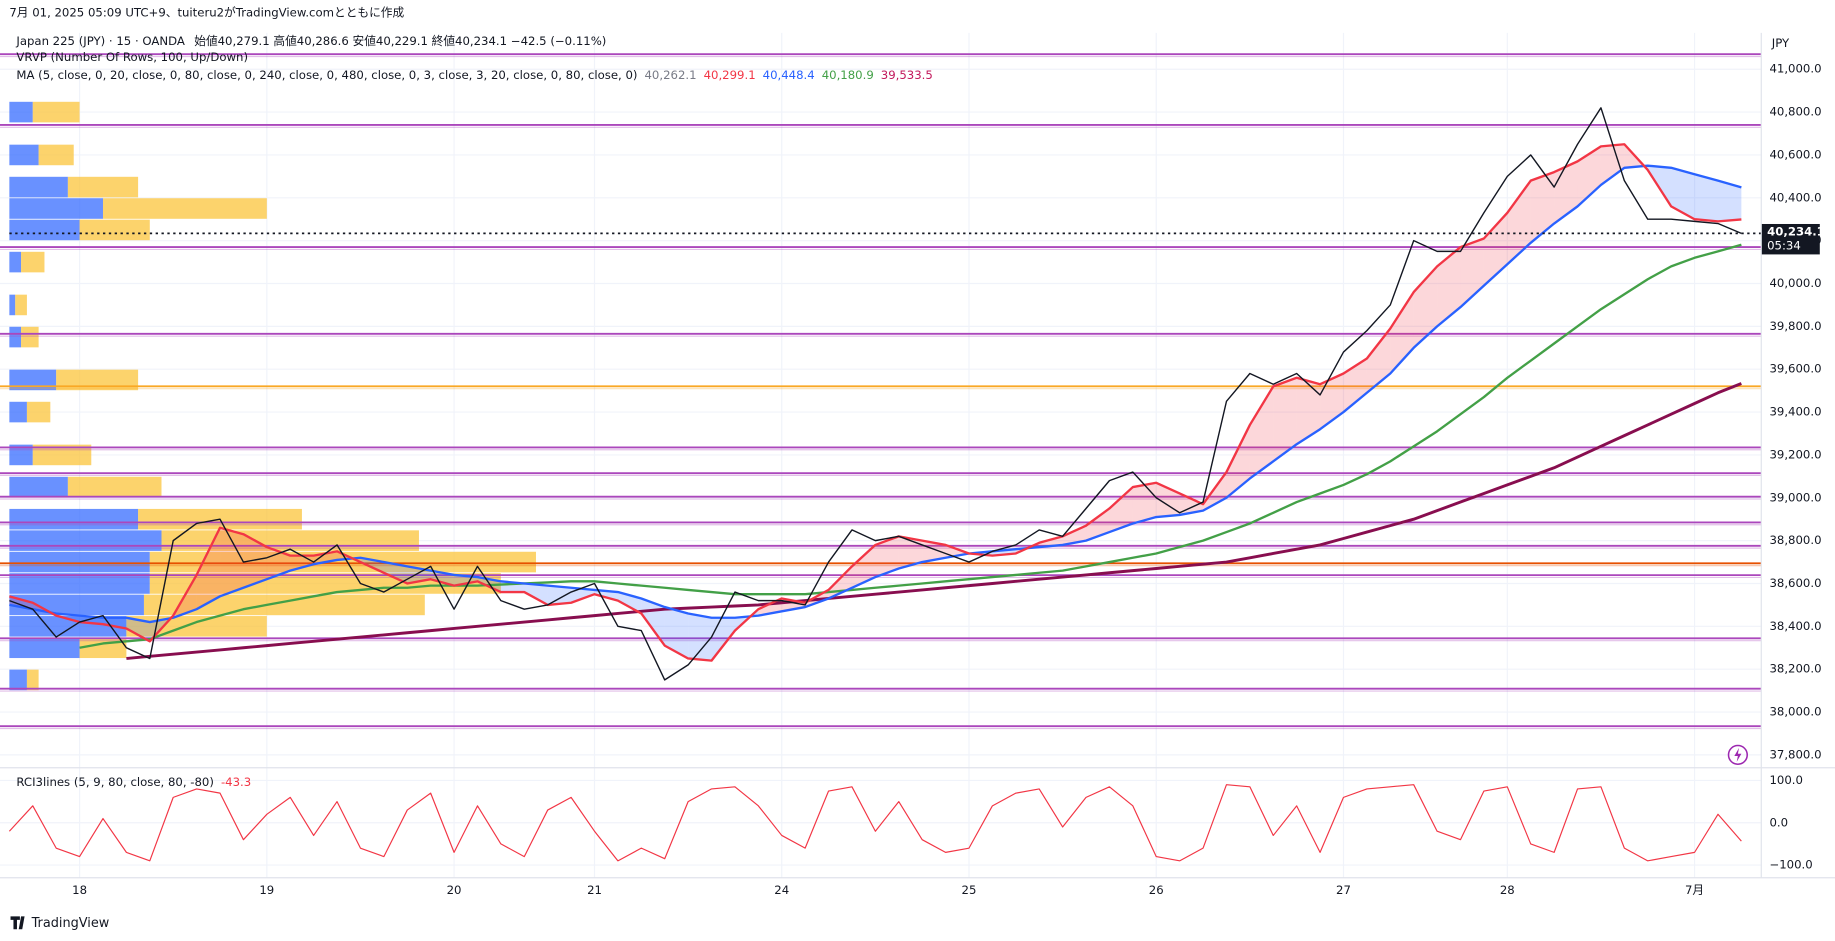 Image resolution: width=1835 pixels, height=941 pixels. Describe the element at coordinates (1790, 865) in the screenshot. I see `rci-tick-label: −100.0` at that location.